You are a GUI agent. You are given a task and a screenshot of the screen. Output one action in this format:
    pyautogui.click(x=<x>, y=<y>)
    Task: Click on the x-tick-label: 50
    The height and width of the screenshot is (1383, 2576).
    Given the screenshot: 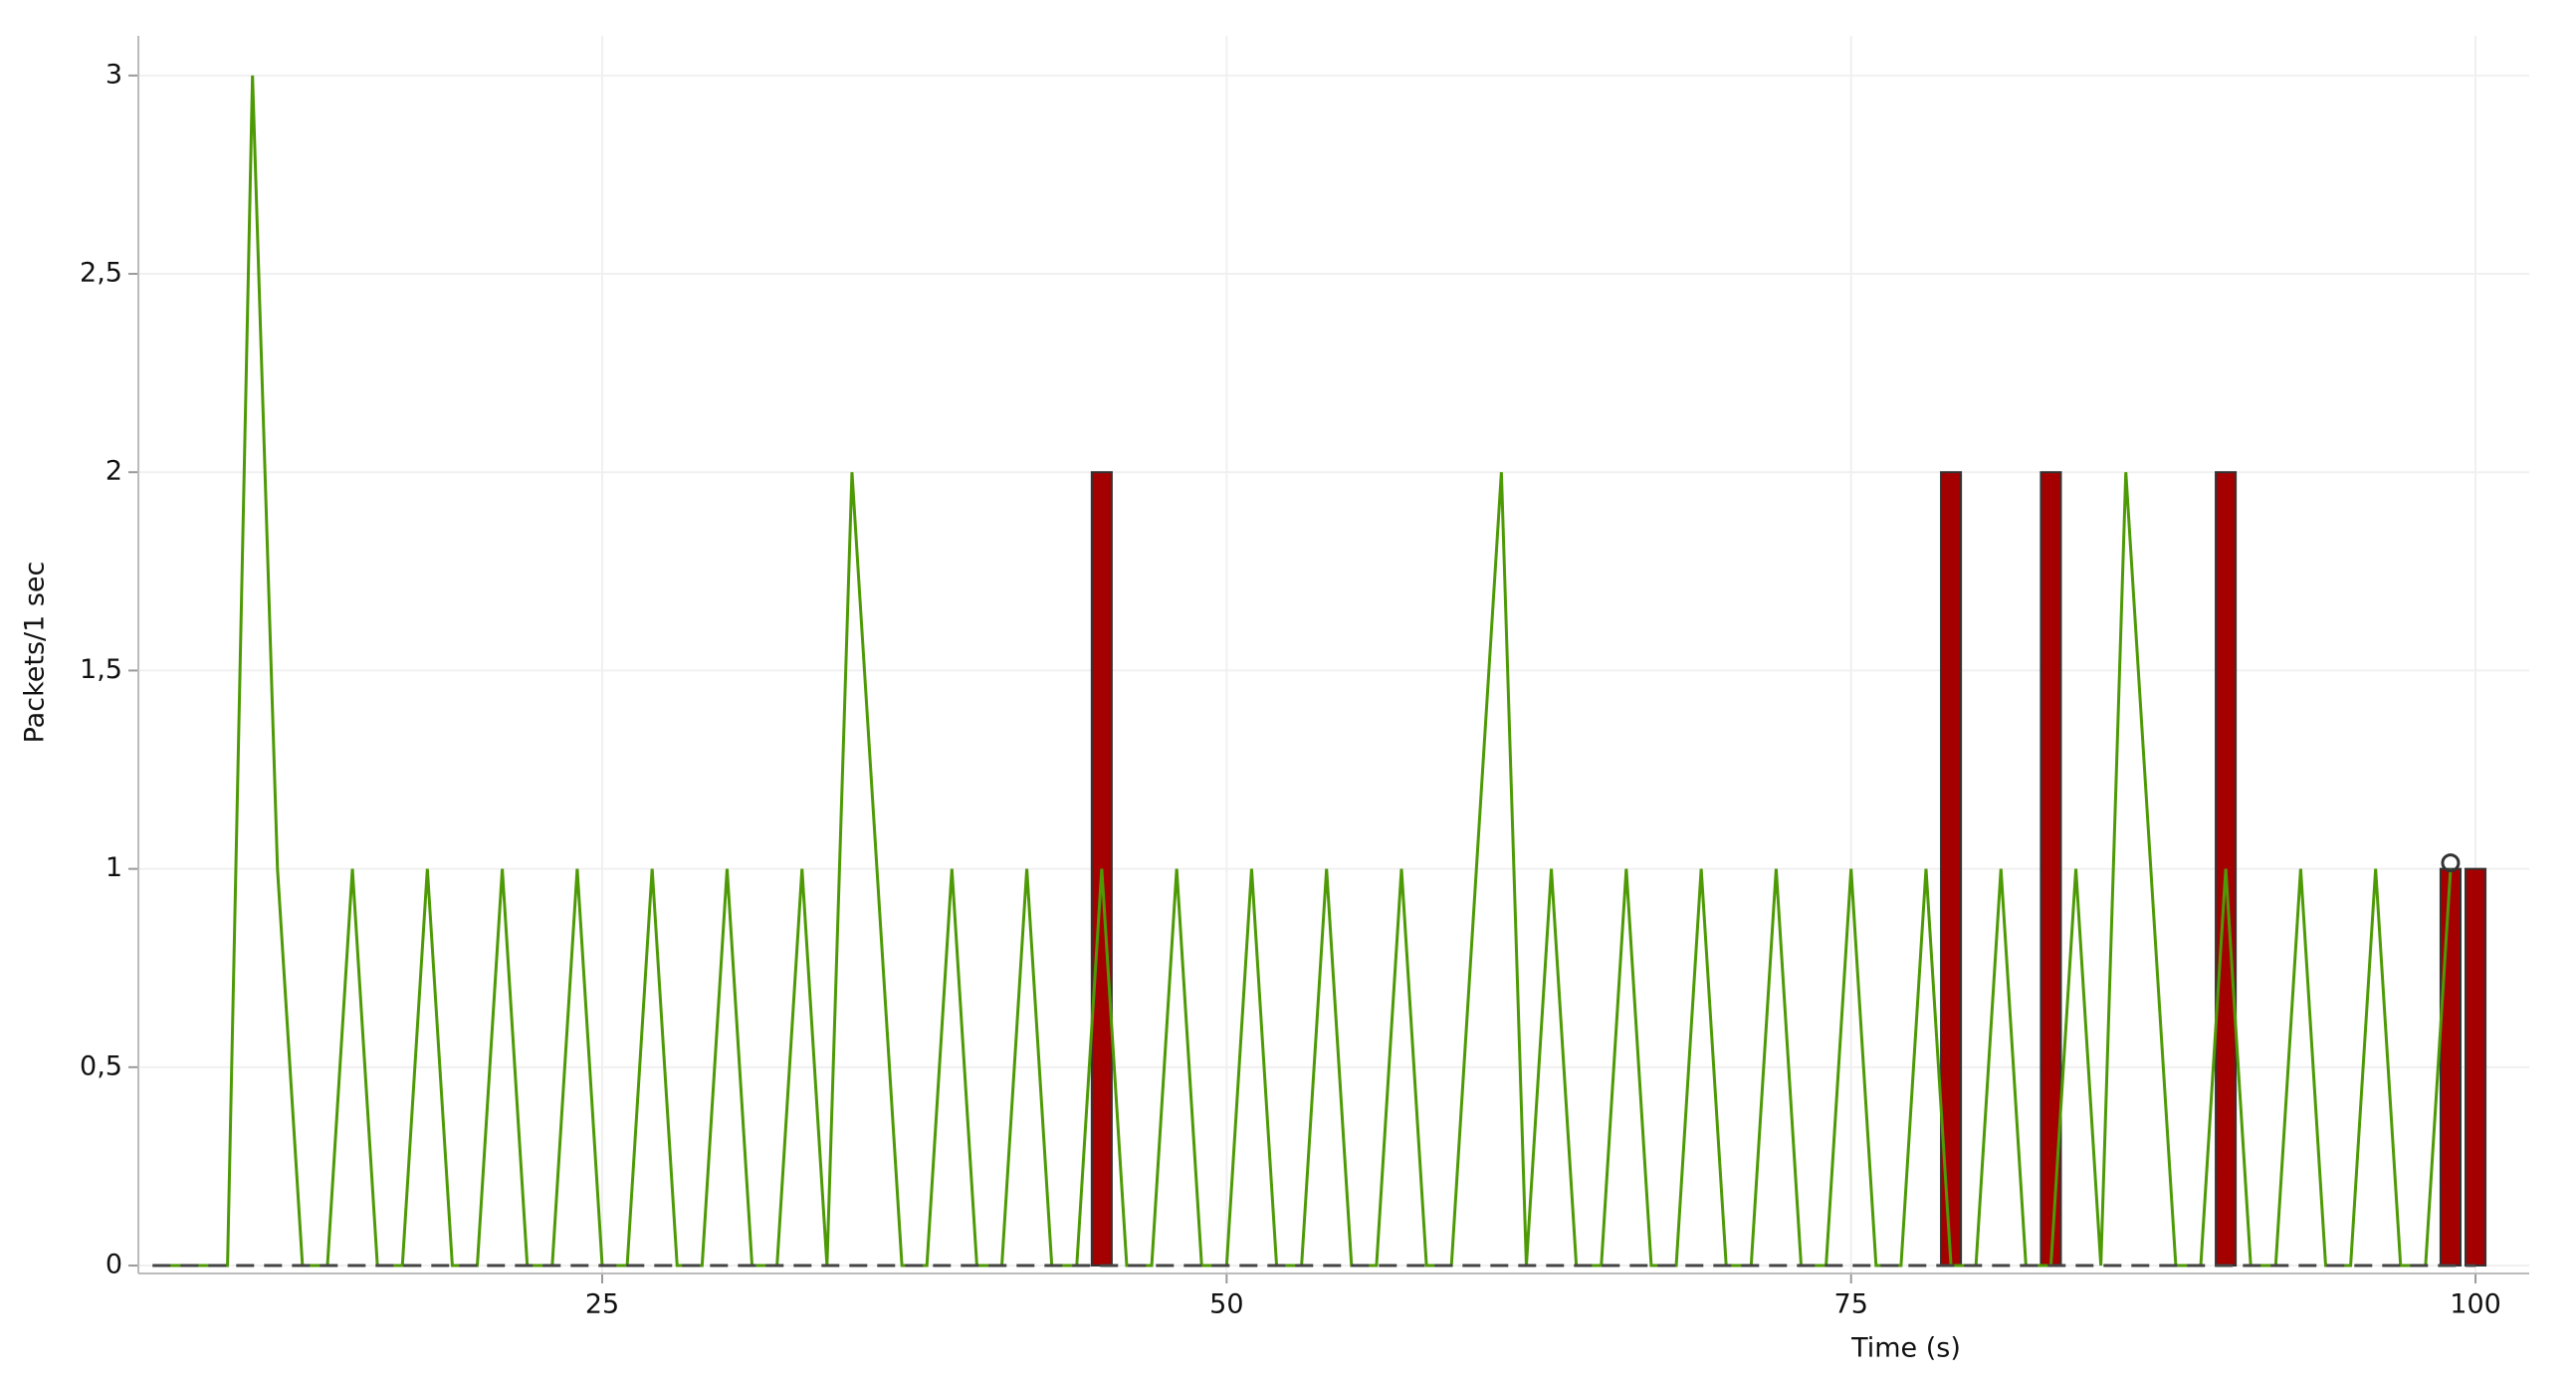 What is the action you would take?
    pyautogui.click(x=1226, y=1304)
    